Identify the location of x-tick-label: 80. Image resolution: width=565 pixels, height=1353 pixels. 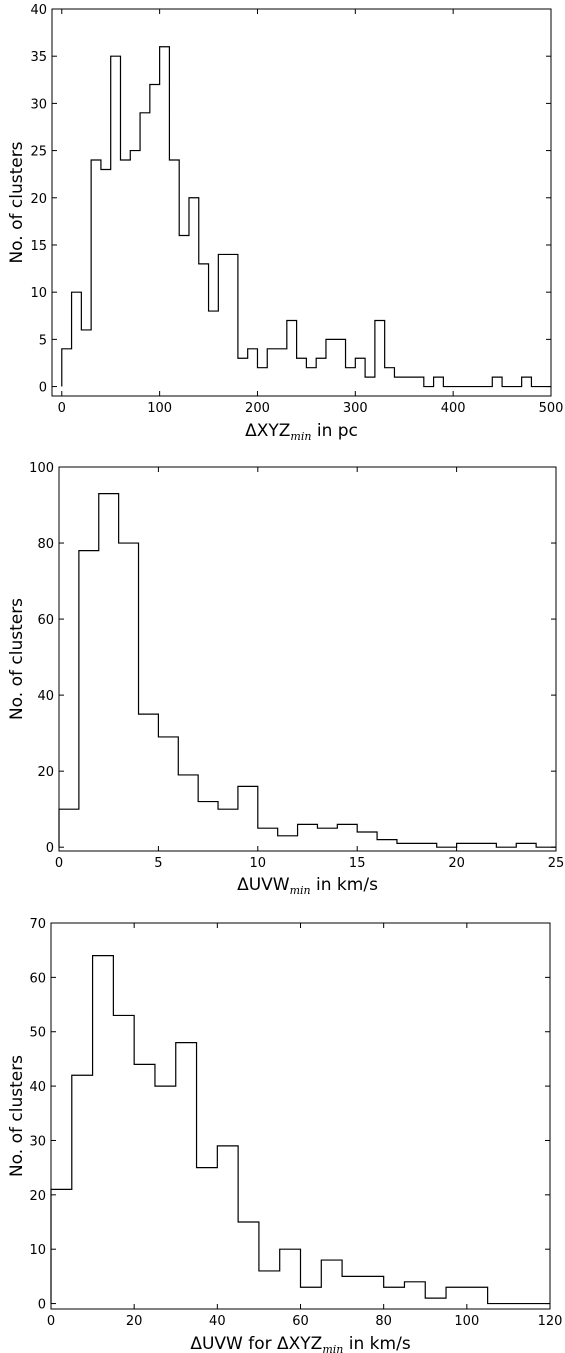
(383, 1321).